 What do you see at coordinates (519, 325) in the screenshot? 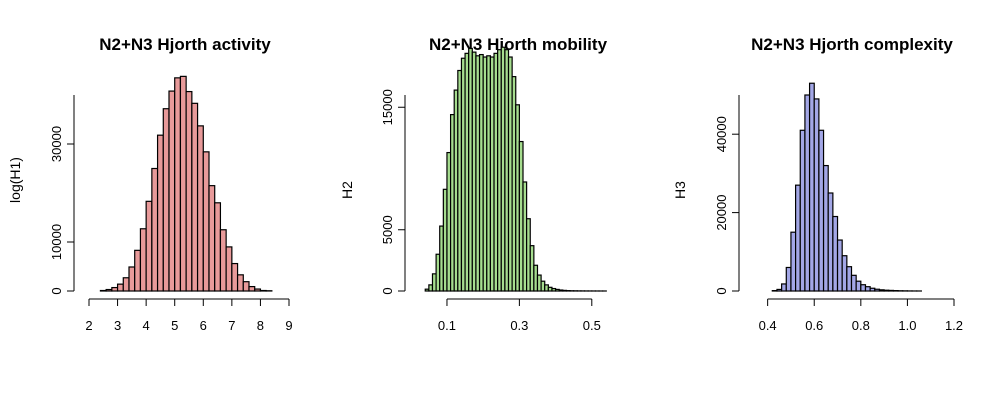
I see `x-tick-label: 0.3` at bounding box center [519, 325].